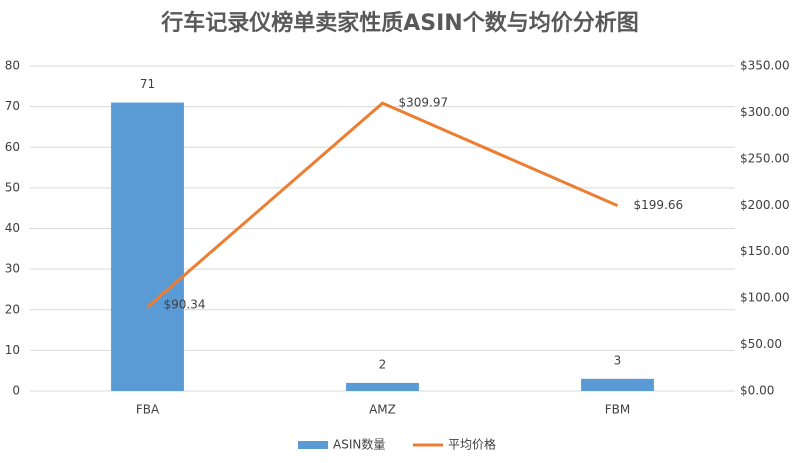 This screenshot has width=800, height=463. What do you see at coordinates (765, 298) in the screenshot?
I see `y2-tick-label: $100.00` at bounding box center [765, 298].